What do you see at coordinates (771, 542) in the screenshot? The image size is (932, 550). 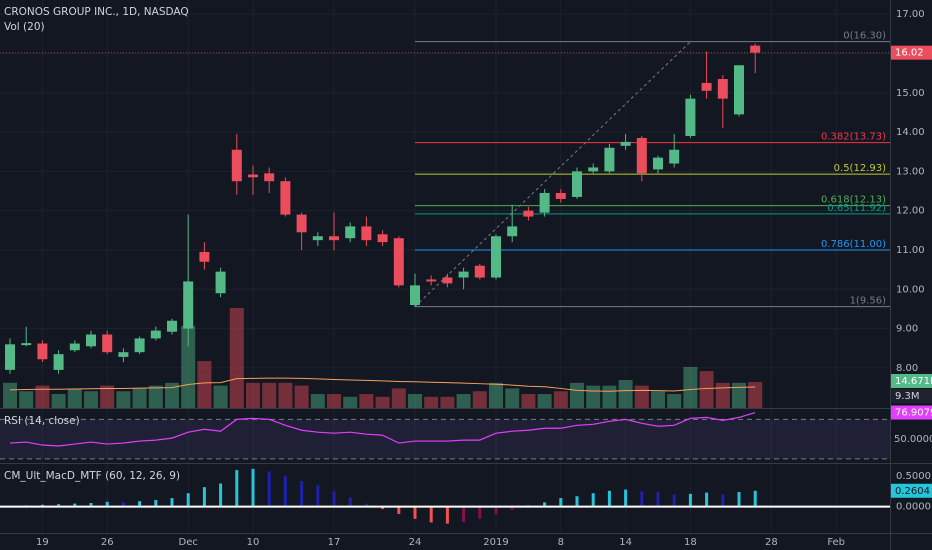 I see `x-tick-label: 28` at bounding box center [771, 542].